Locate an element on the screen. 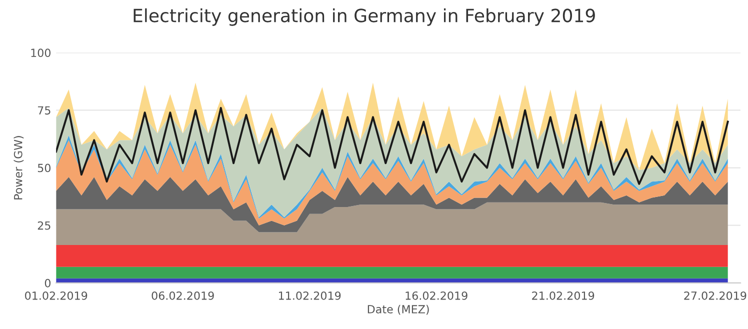  x-tick-label: 01.02.2019 is located at coordinates (56, 295).